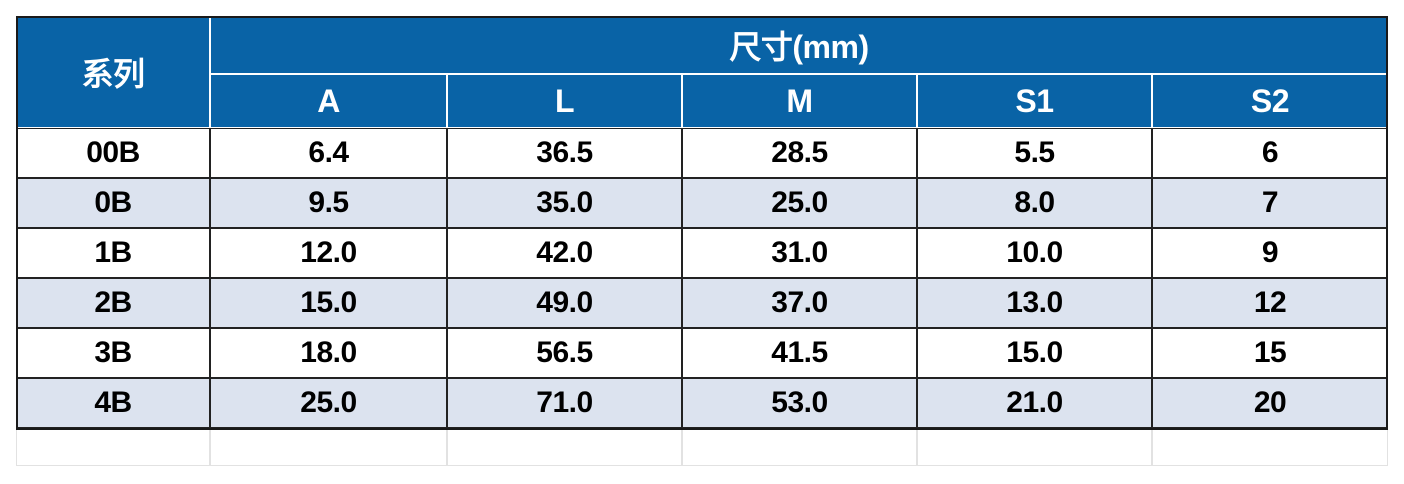 The image size is (1404, 484). I want to click on column-header: S1, so click(1034, 101).